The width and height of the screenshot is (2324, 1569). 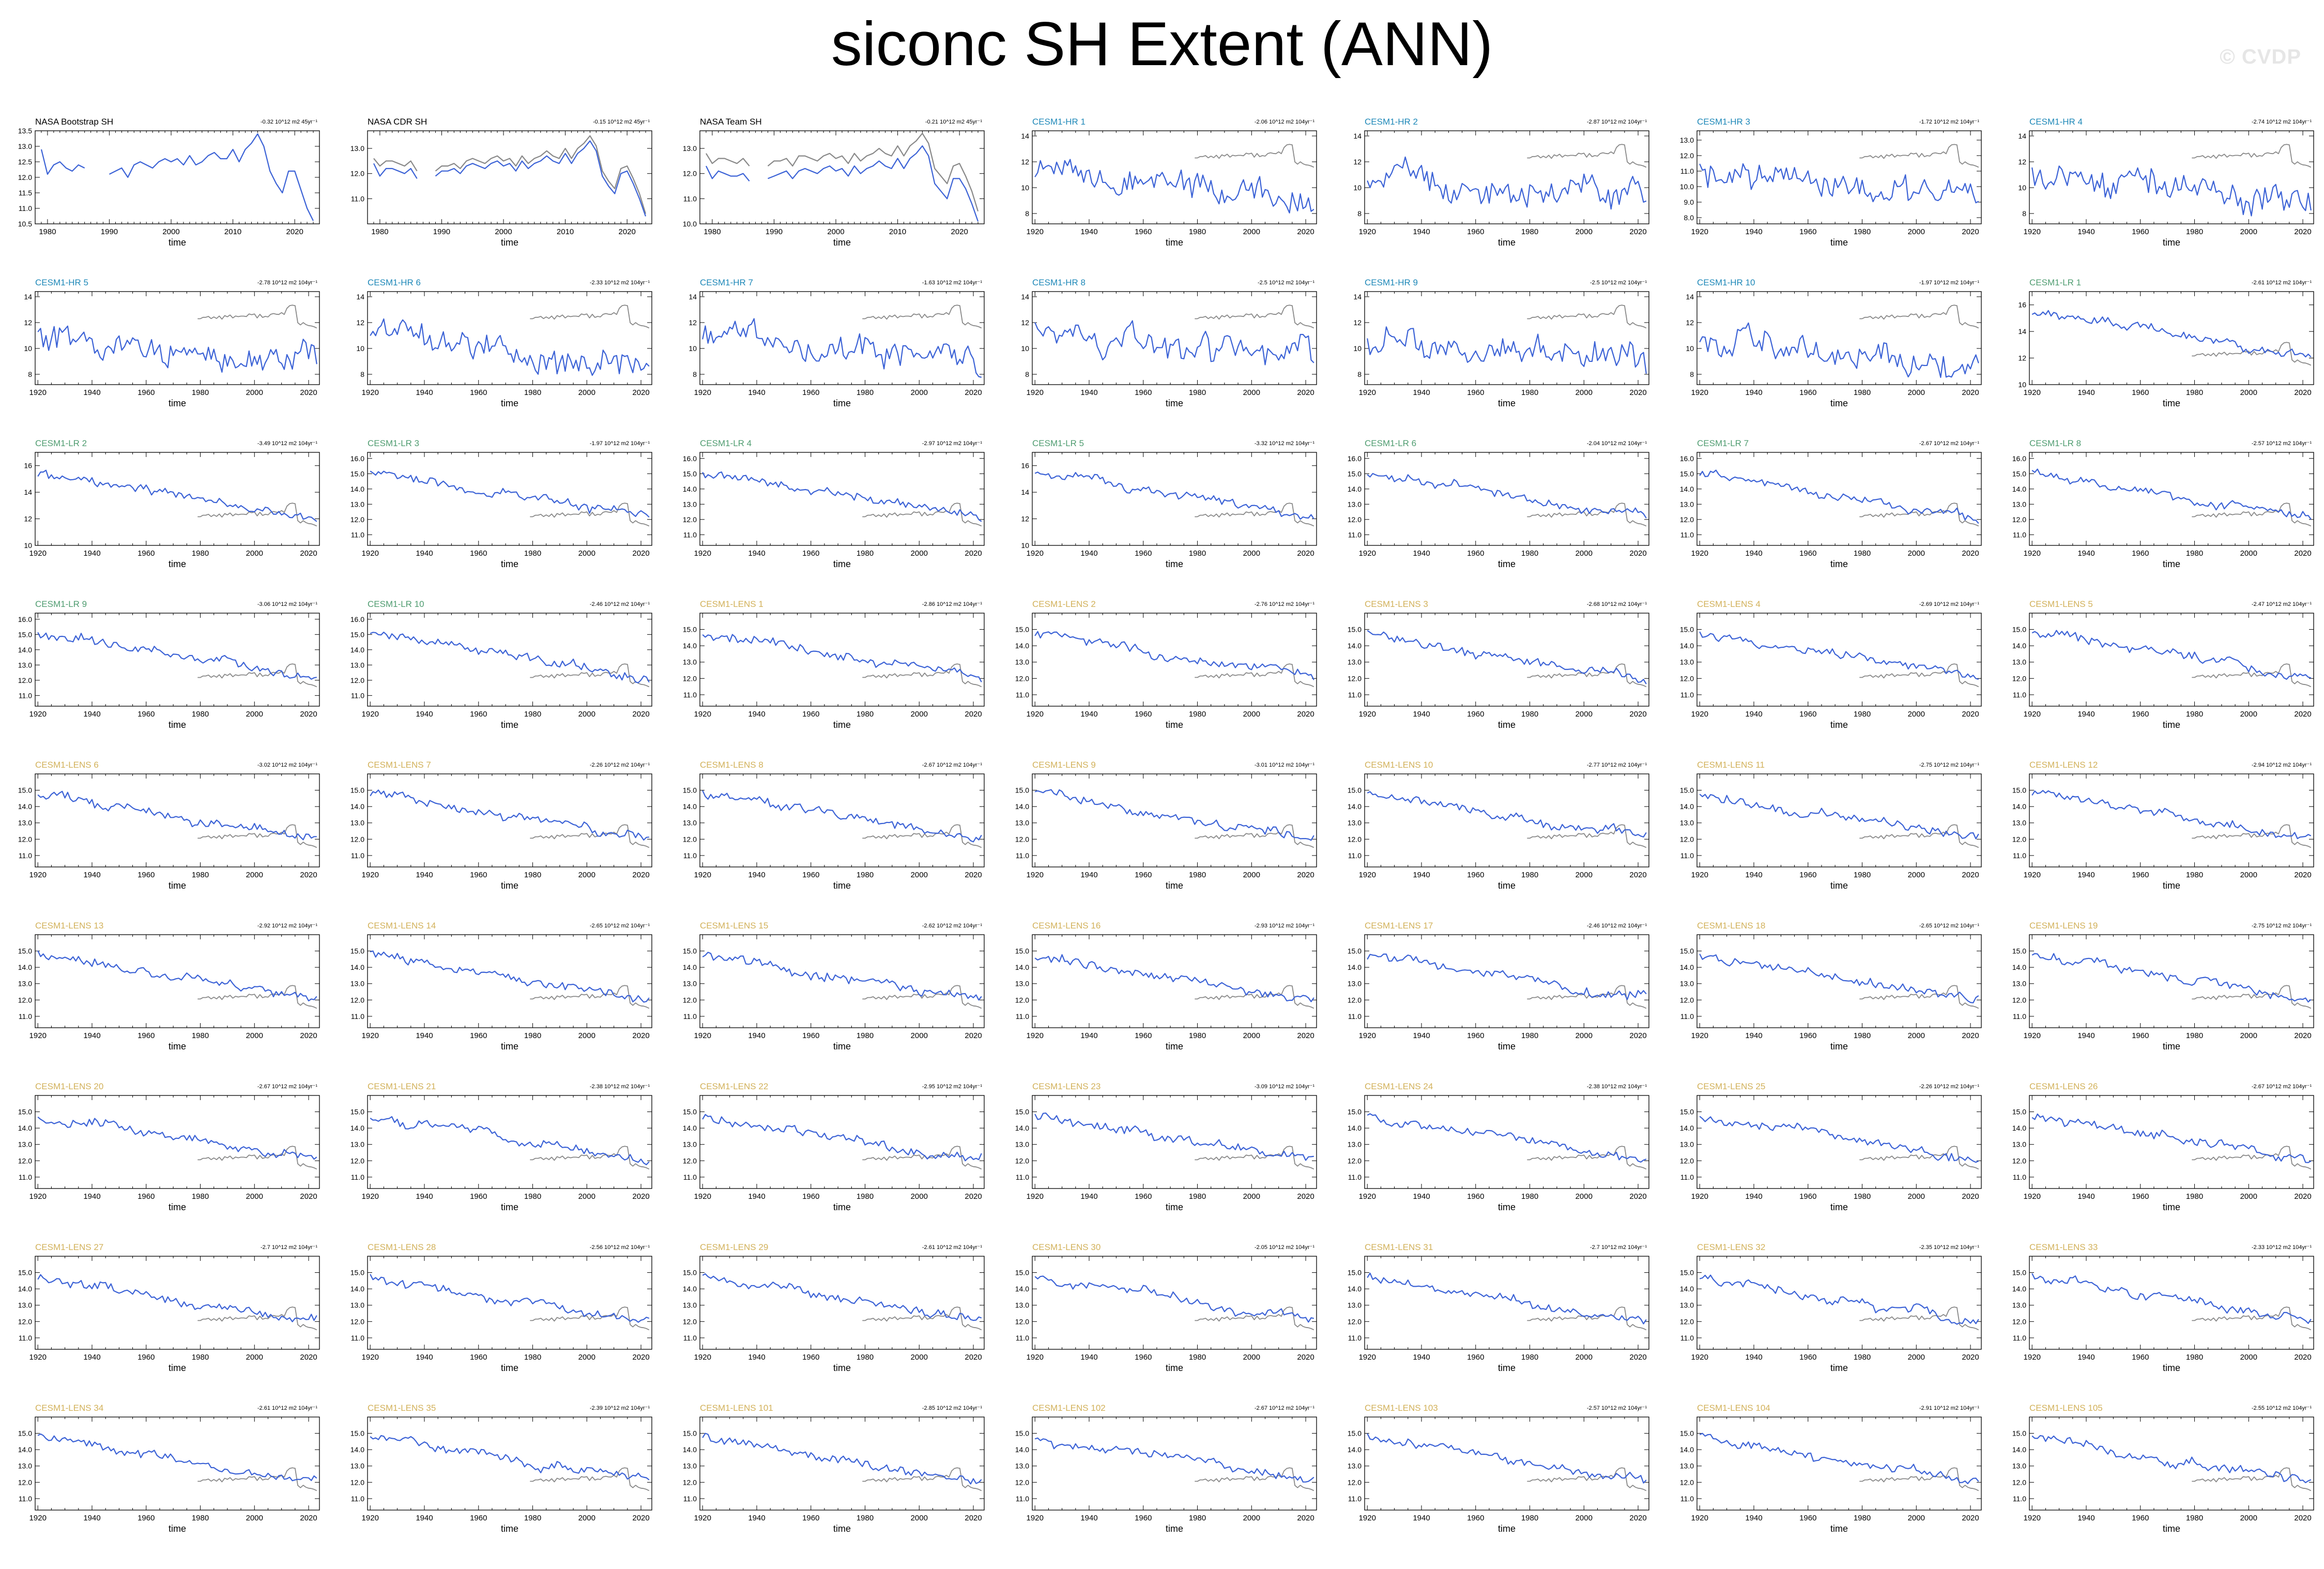 I want to click on panel-trend-label: -2.76 10^12 m2 104yr⁻¹, so click(x=1284, y=604).